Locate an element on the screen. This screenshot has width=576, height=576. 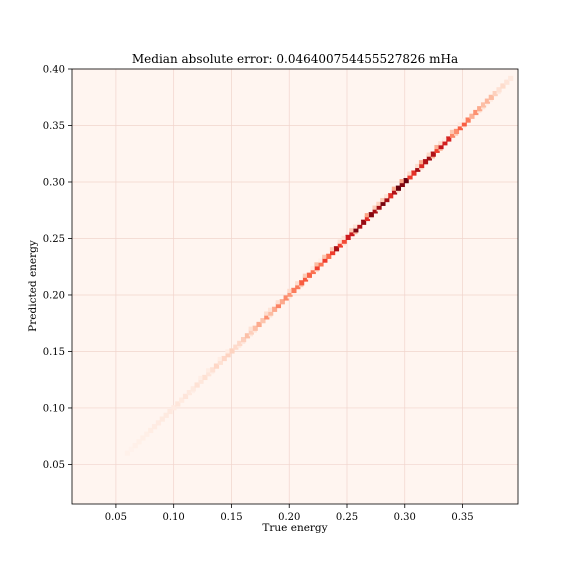
x-tick-label: 0.30 is located at coordinates (405, 517).